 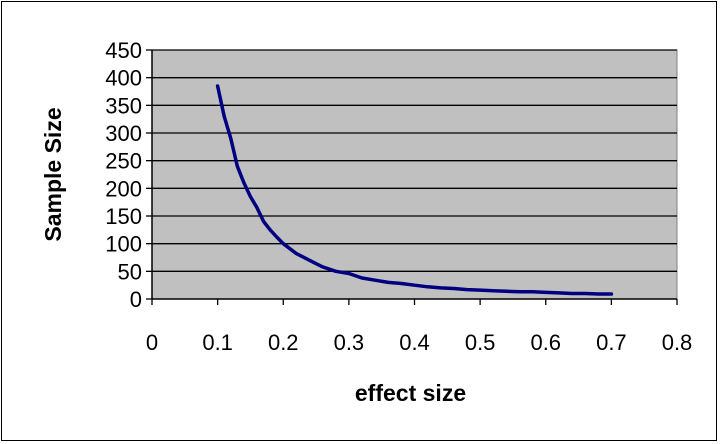 I want to click on x-tick-label: 0.8, so click(x=677, y=342).